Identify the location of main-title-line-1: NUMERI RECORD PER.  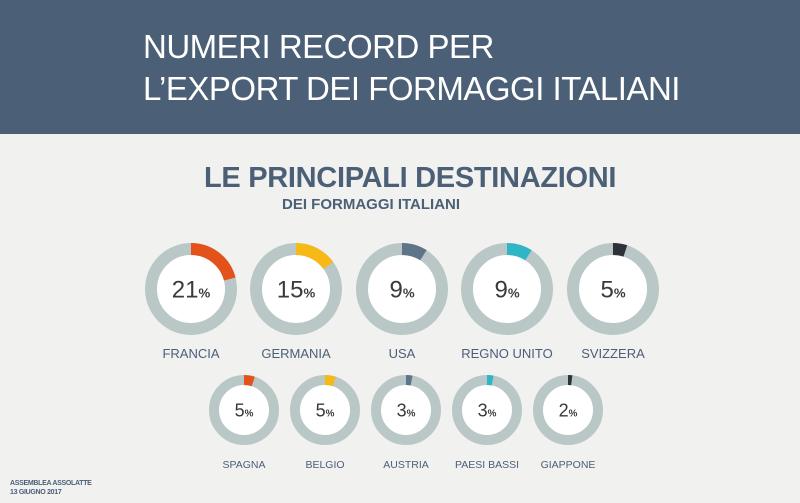
(318, 46).